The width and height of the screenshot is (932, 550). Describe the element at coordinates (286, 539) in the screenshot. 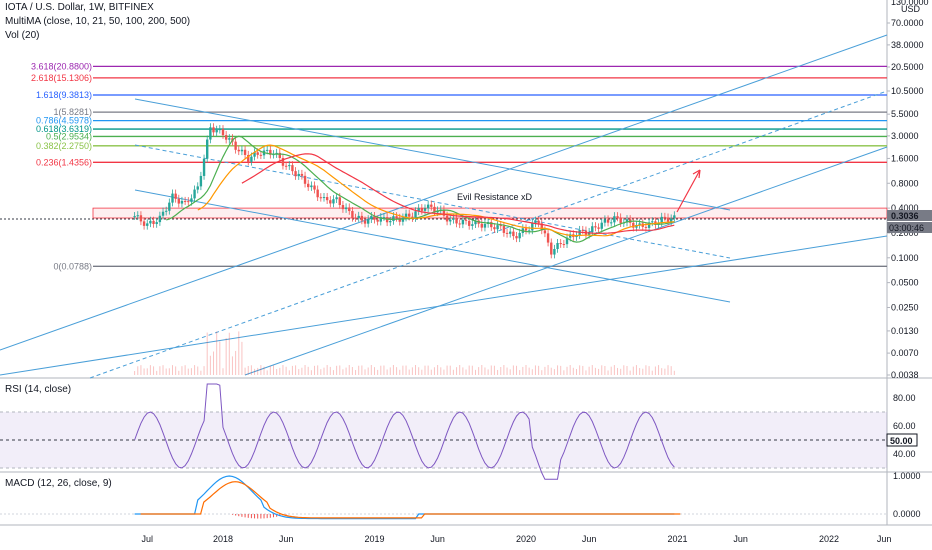

I see `time-tick-label: Jun` at that location.